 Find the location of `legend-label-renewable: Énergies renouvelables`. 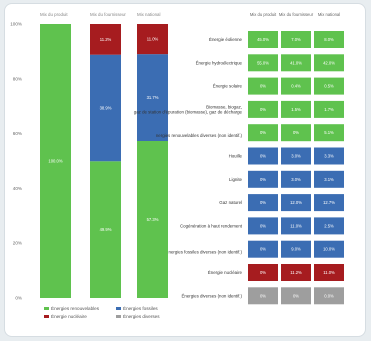

legend-label-renewable: Énergies renouvelables is located at coordinates (75, 308).